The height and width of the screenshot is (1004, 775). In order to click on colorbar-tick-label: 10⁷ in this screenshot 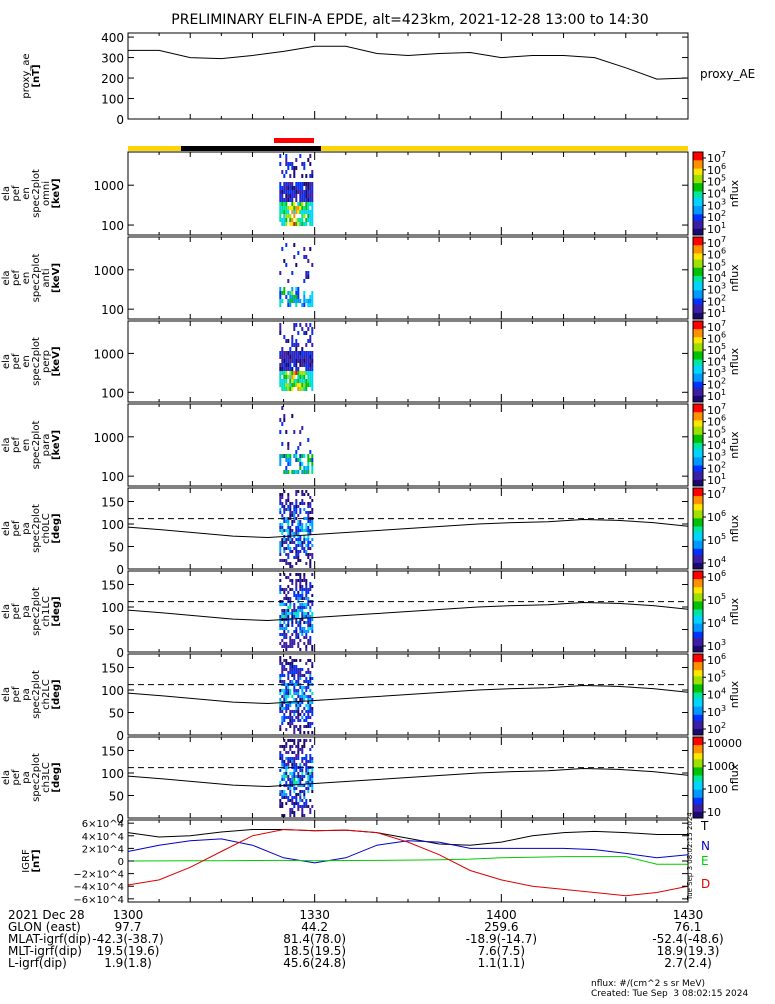, I will do `click(716, 242)`.